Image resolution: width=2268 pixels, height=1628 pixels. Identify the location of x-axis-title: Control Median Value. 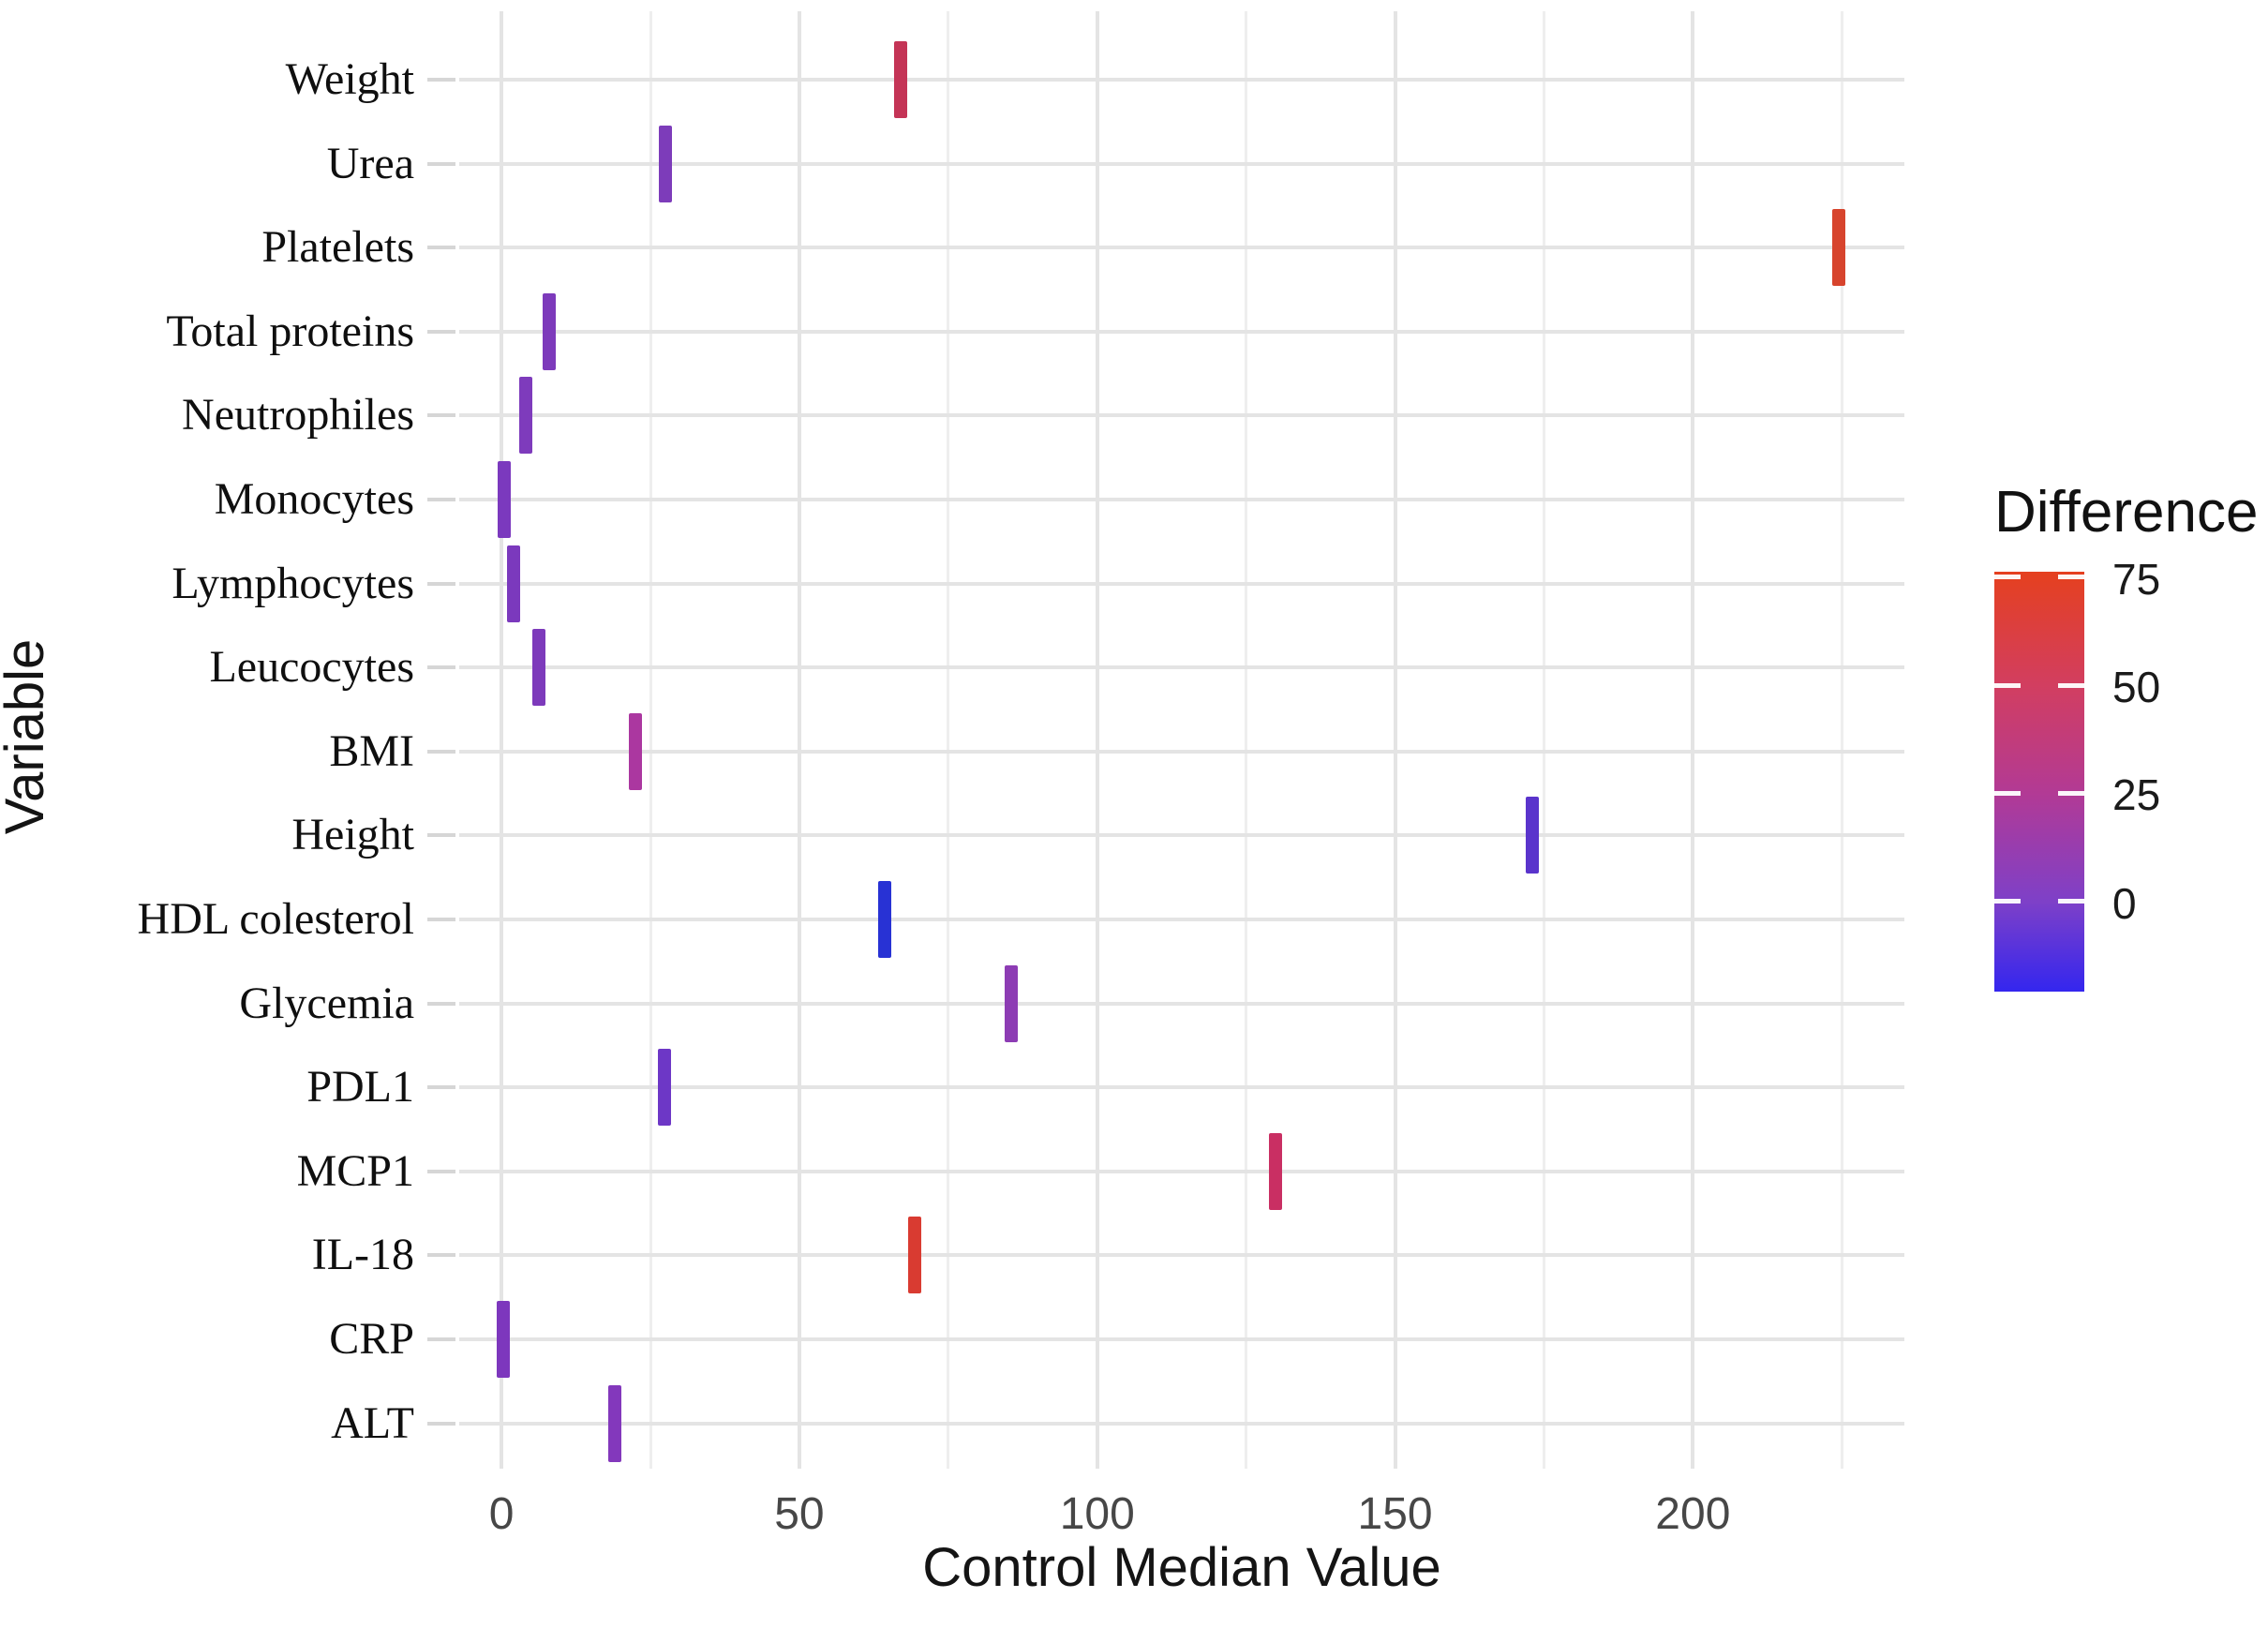
(1182, 1567).